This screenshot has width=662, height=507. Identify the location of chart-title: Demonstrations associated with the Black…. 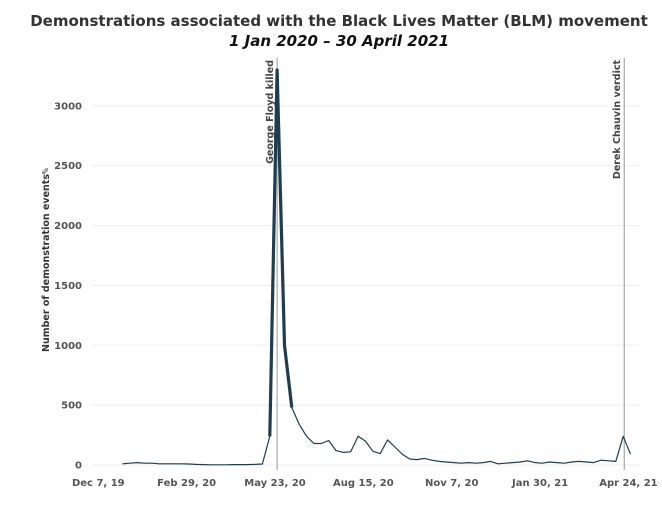
(339, 21).